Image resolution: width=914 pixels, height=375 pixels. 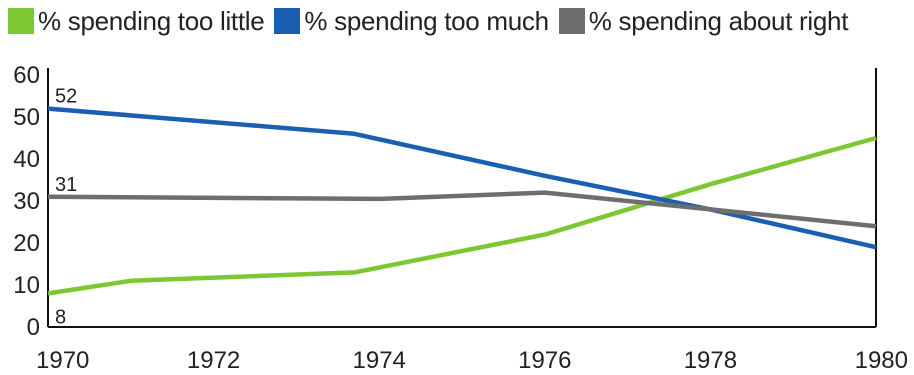 I want to click on y-tick-label-0: 0, so click(x=33, y=327).